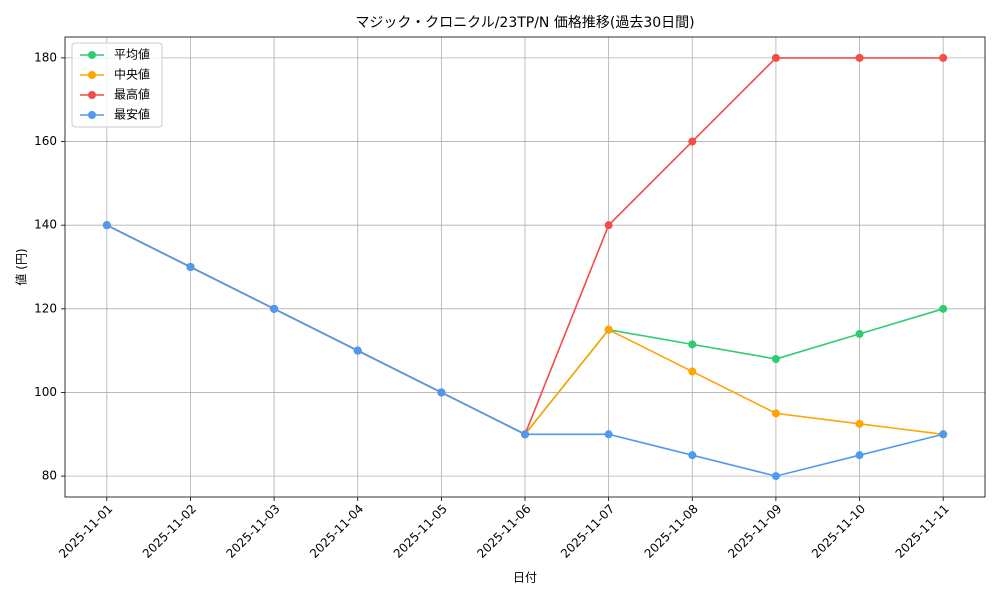 The width and height of the screenshot is (1000, 600). What do you see at coordinates (45, 308) in the screenshot?
I see `y-tick-label: 120` at bounding box center [45, 308].